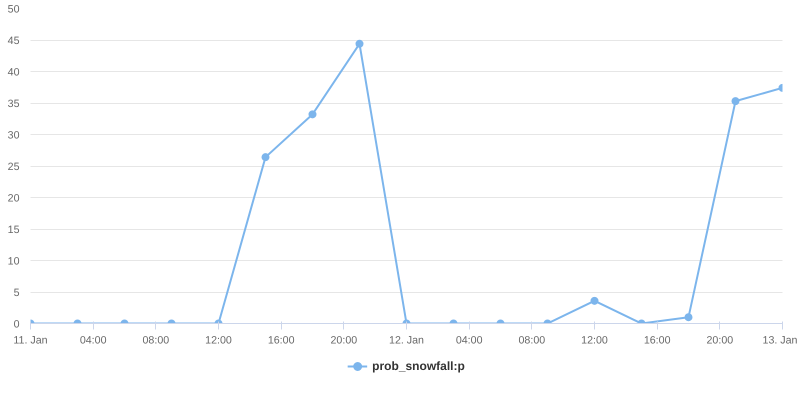  Describe the element at coordinates (14, 104) in the screenshot. I see `y-tick-label: 35` at that location.